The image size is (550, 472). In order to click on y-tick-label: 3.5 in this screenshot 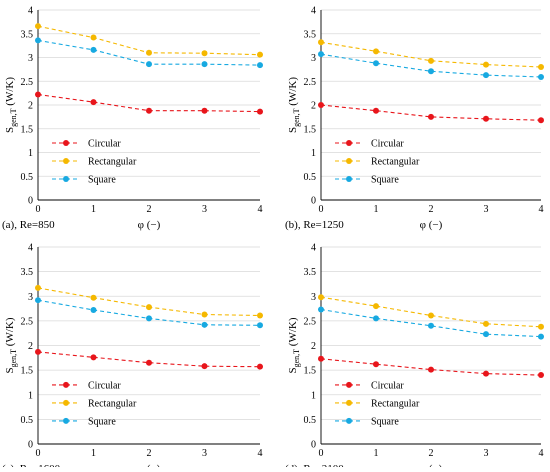, I will do `click(27, 272)`.